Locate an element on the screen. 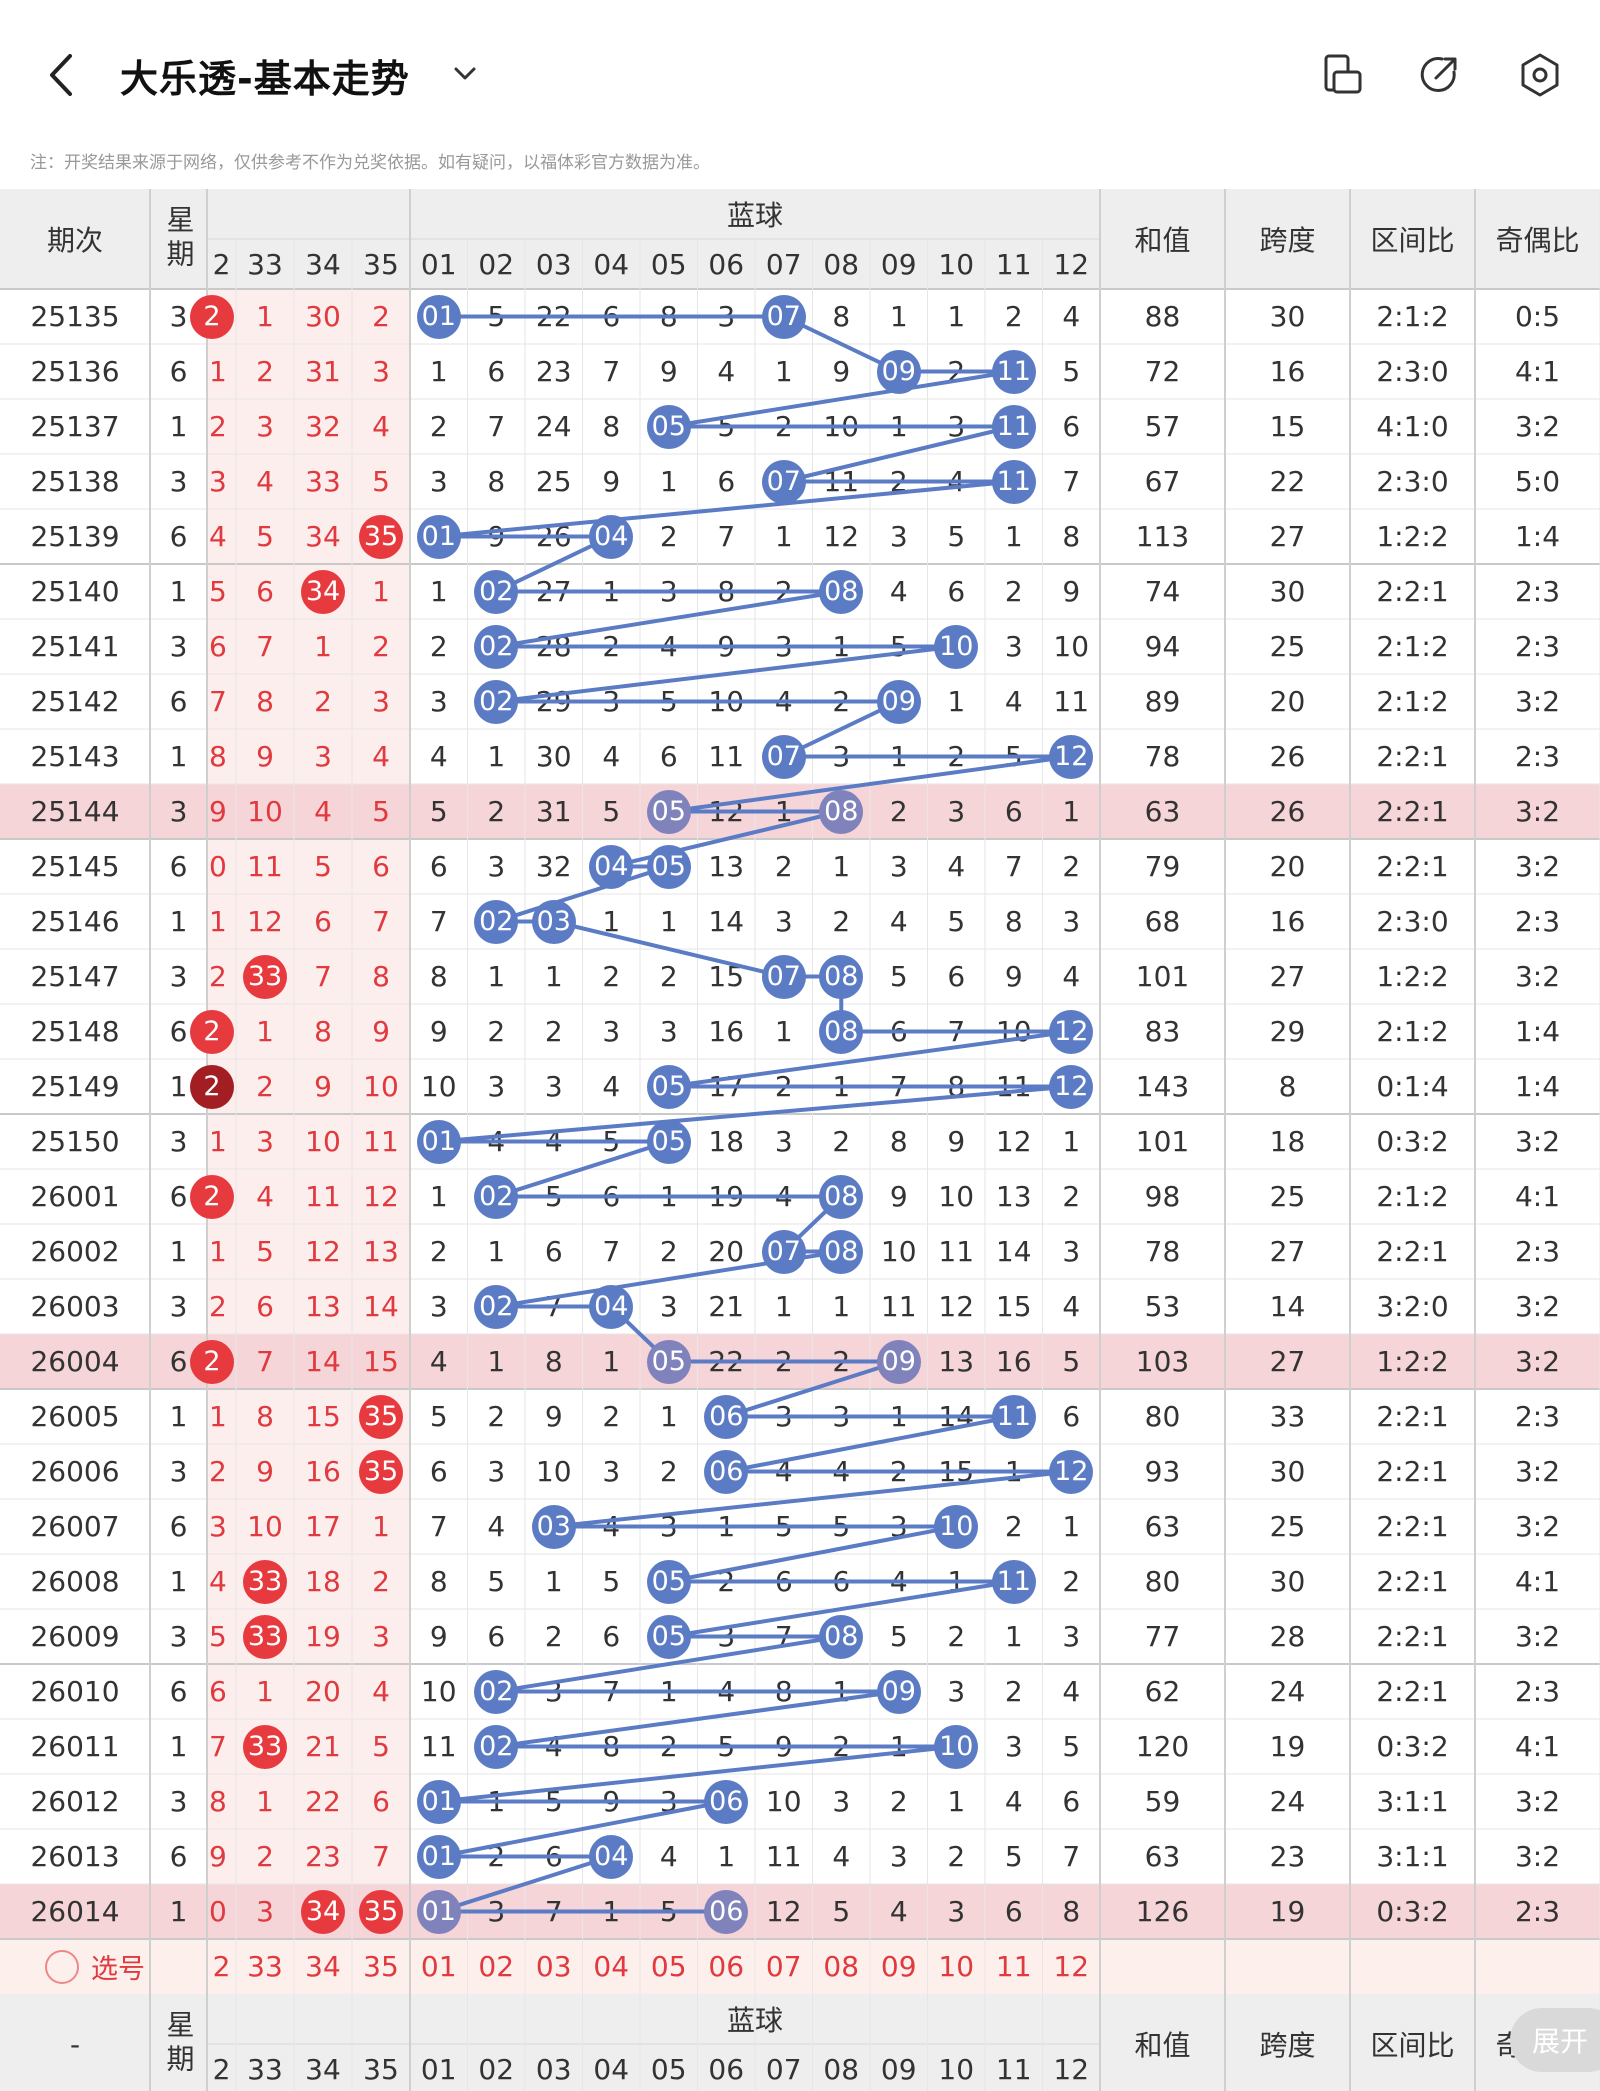 Image resolution: width=1600 pixels, height=2091 pixels. blue-ball: 05 is located at coordinates (668, 811).